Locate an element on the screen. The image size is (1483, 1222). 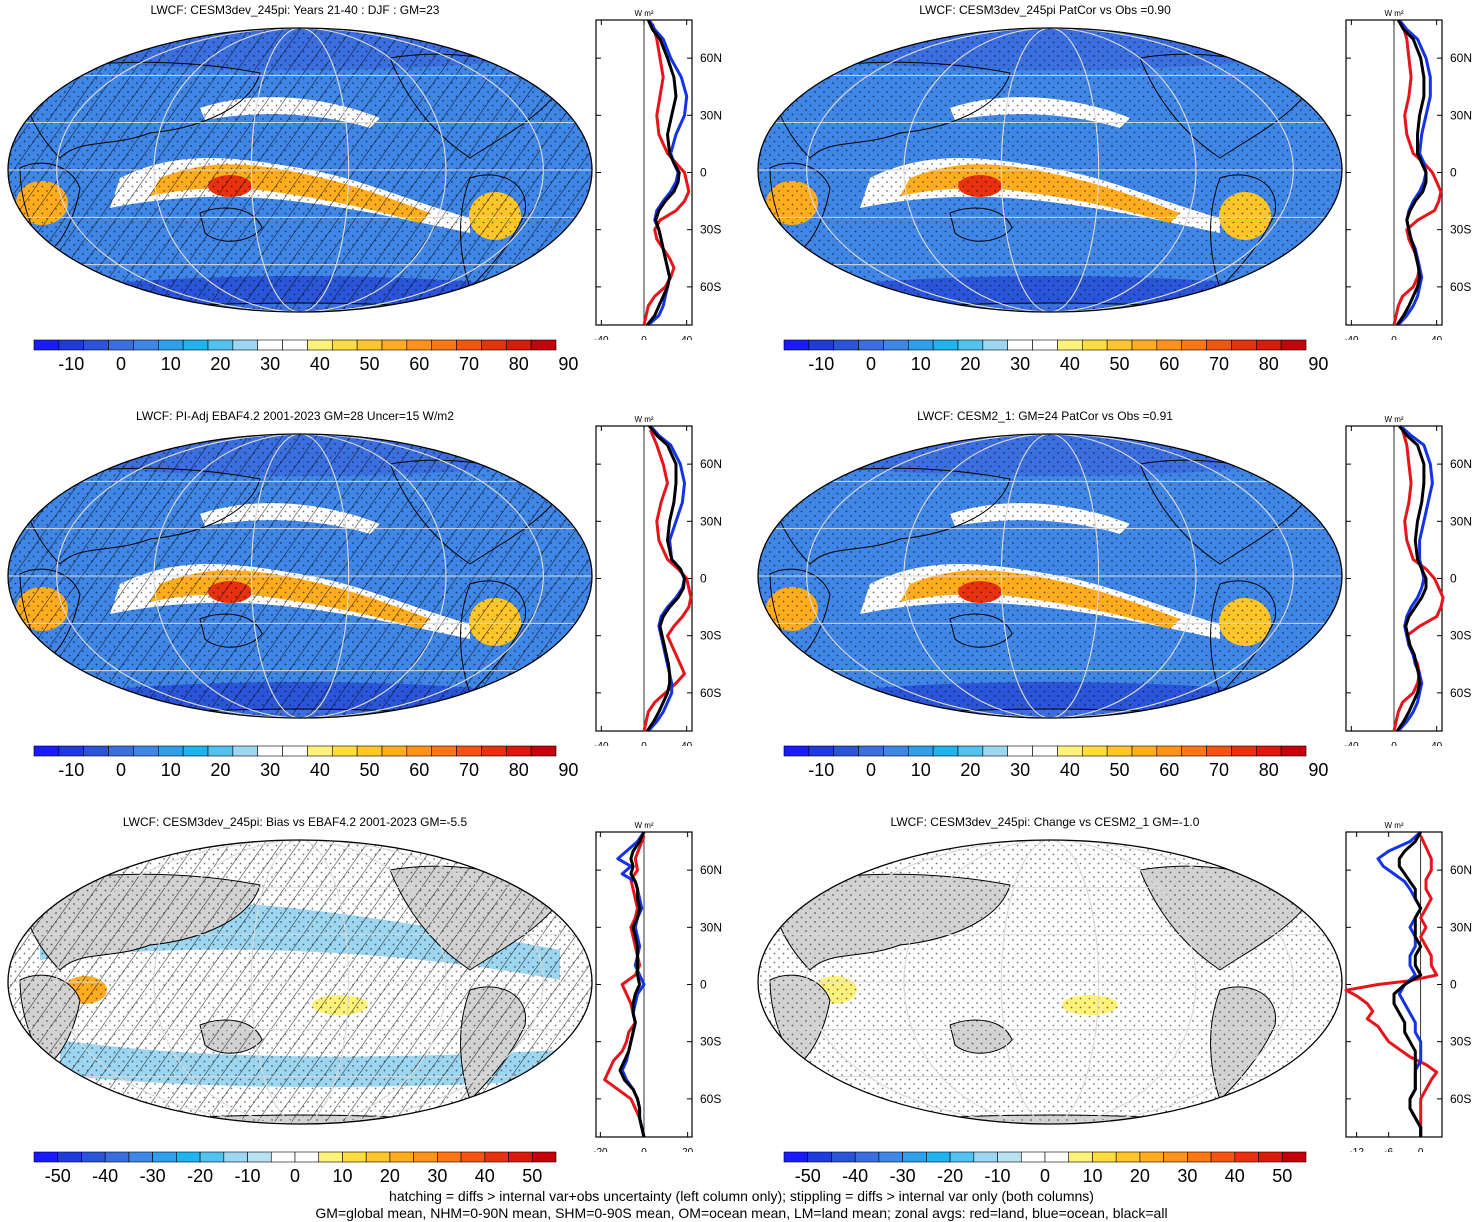
colorbar-tick-label: 90 is located at coordinates (568, 364).